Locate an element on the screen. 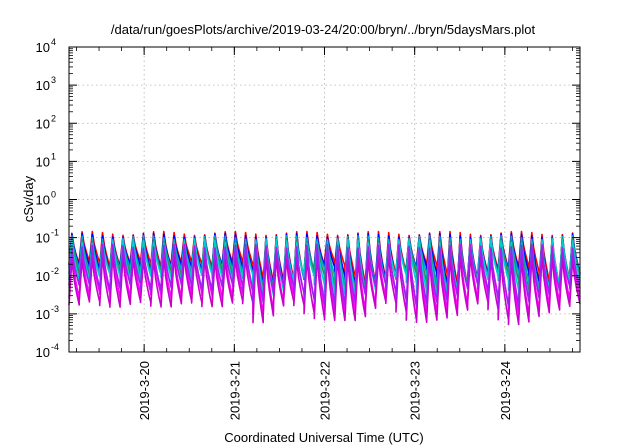 The height and width of the screenshot is (448, 640). y-tick-exponent: -4 is located at coordinates (55, 347).